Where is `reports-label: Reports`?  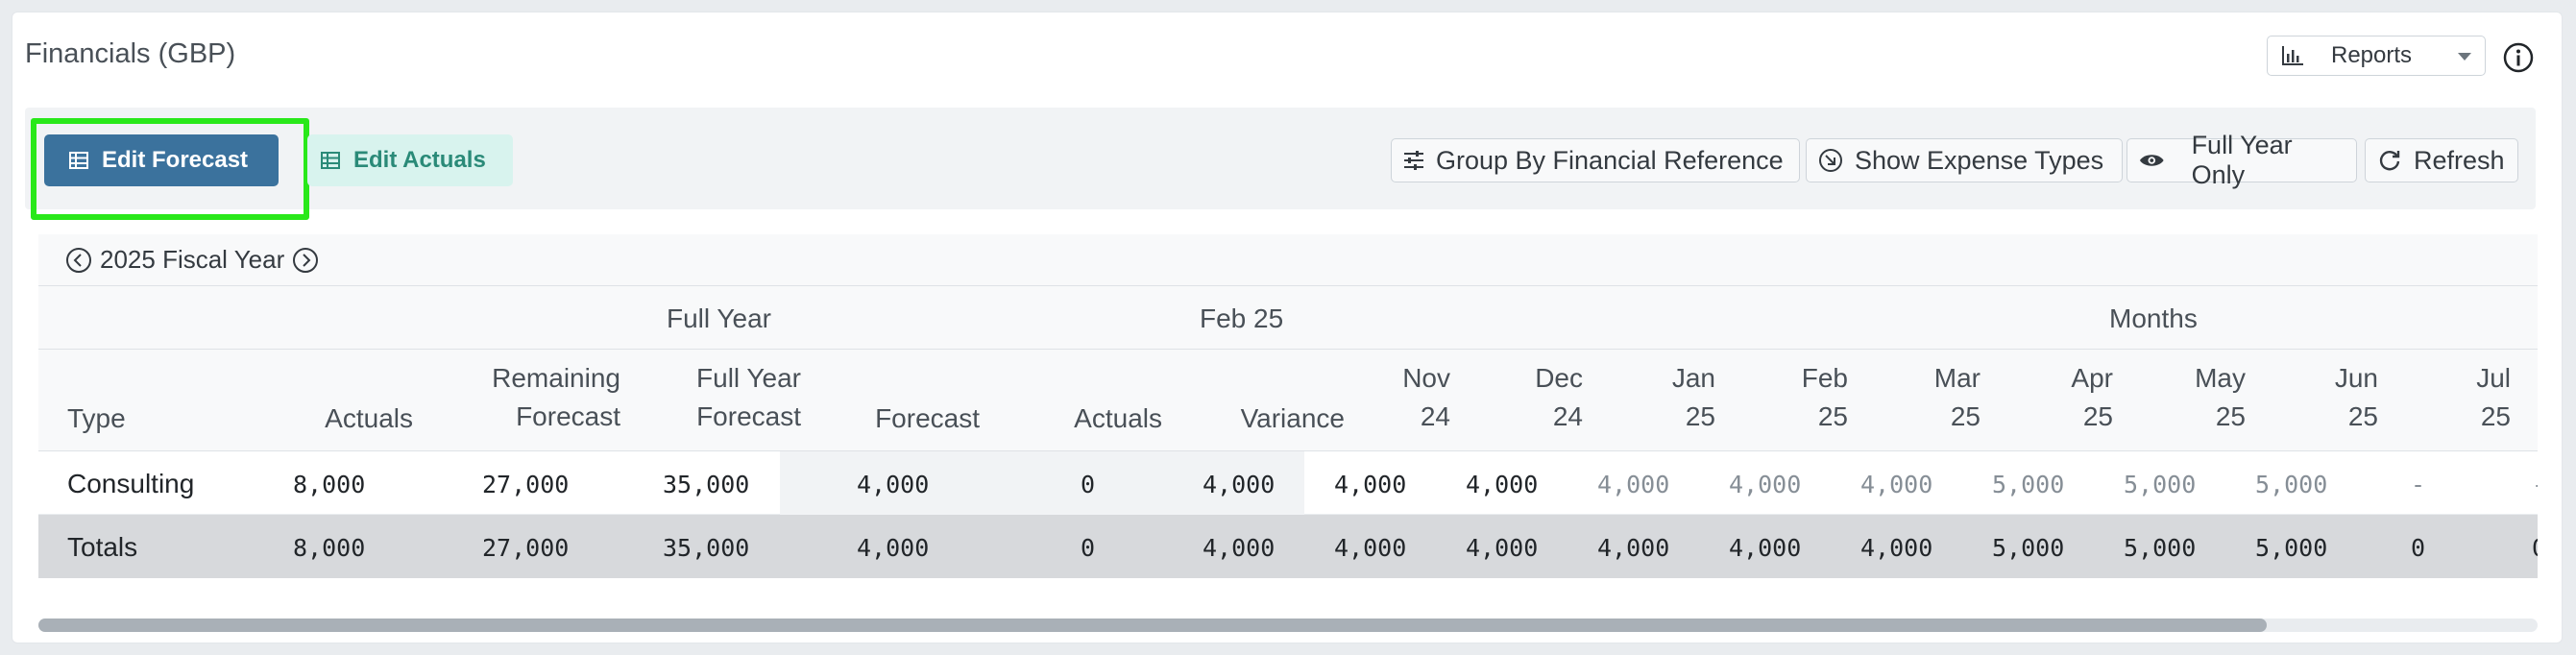 reports-label: Reports is located at coordinates (2372, 55).